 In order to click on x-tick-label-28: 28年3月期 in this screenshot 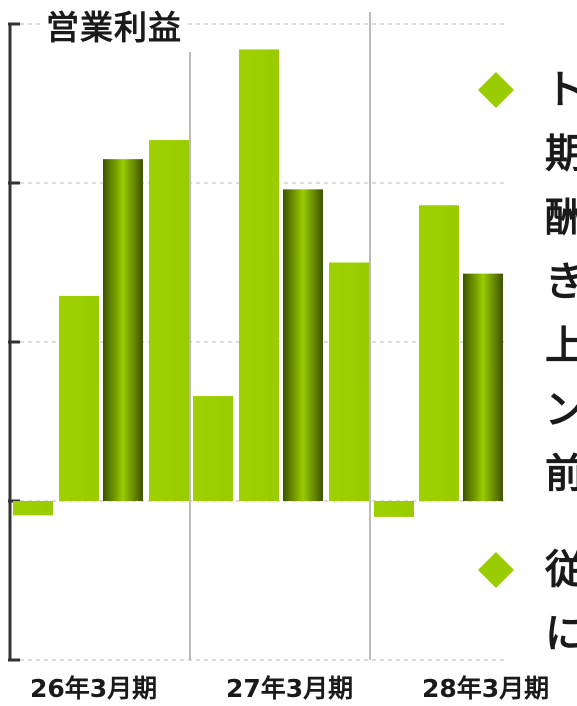, I will do `click(486, 688)`.